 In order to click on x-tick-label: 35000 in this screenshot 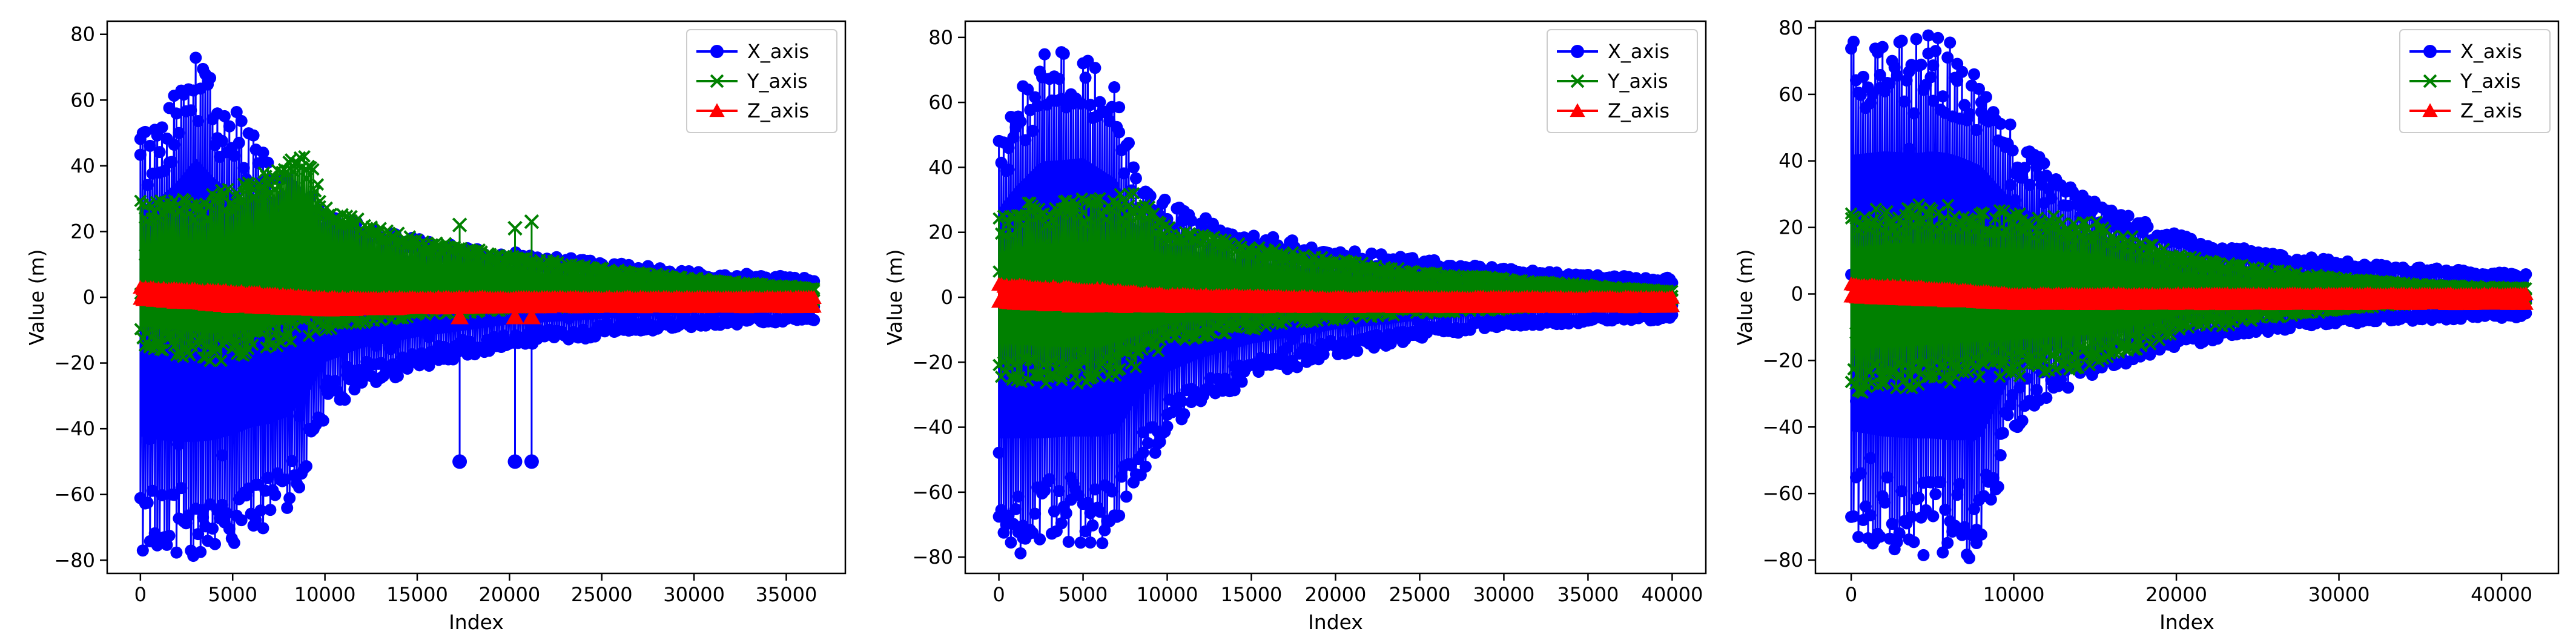, I will do `click(786, 594)`.